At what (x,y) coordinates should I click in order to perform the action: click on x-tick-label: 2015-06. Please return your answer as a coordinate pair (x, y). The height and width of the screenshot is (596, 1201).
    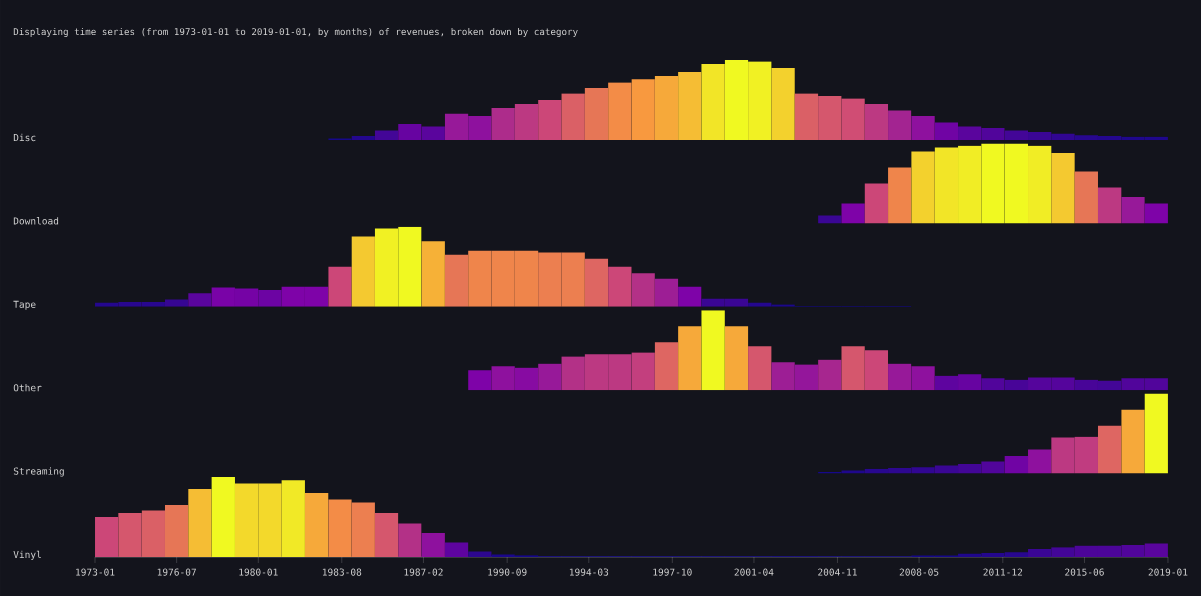
    Looking at the image, I should click on (1084, 572).